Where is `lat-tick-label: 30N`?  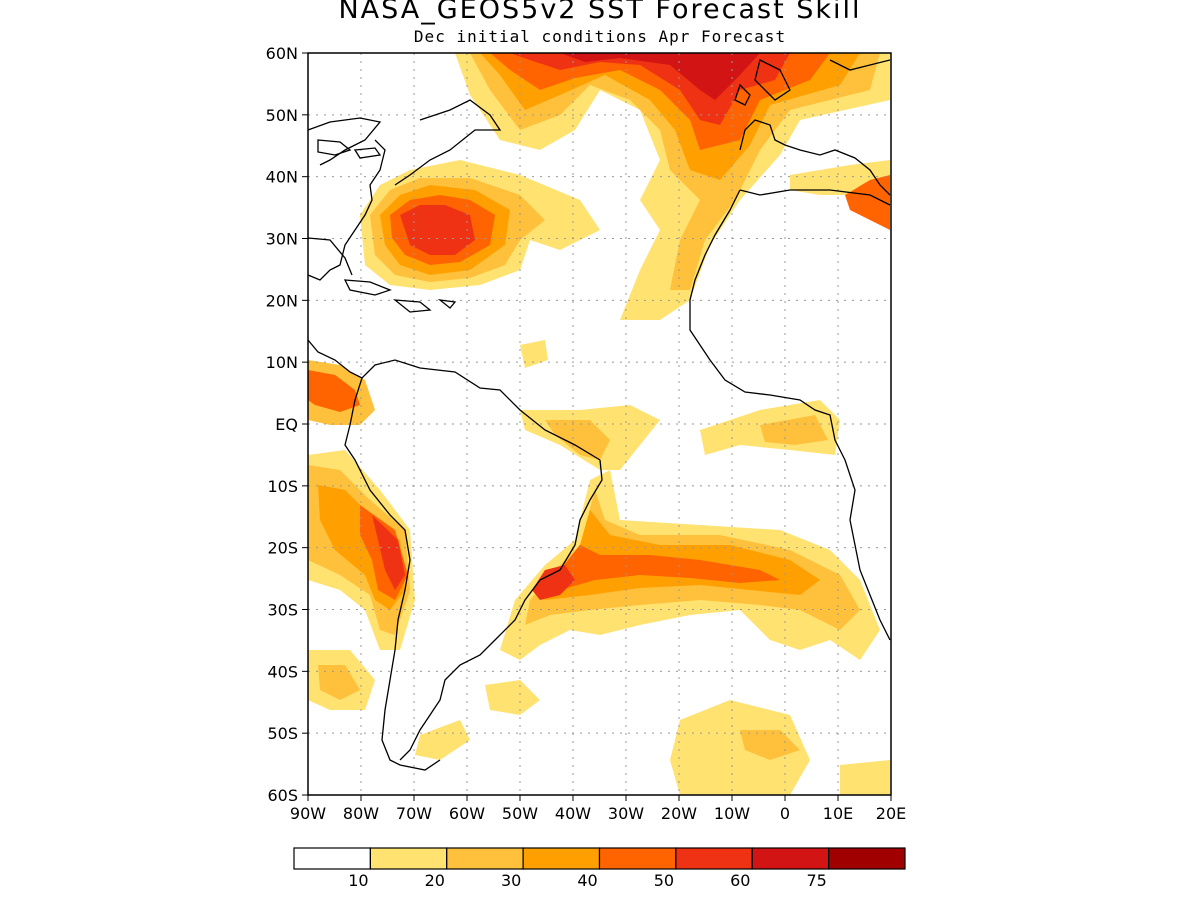 lat-tick-label: 30N is located at coordinates (282, 239).